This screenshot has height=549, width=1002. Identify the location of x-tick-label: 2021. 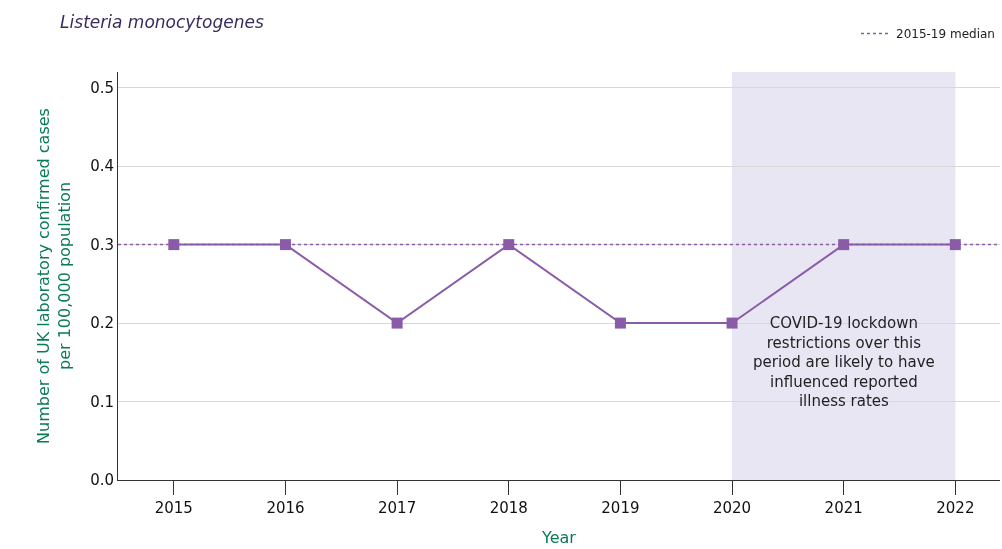
(843, 508).